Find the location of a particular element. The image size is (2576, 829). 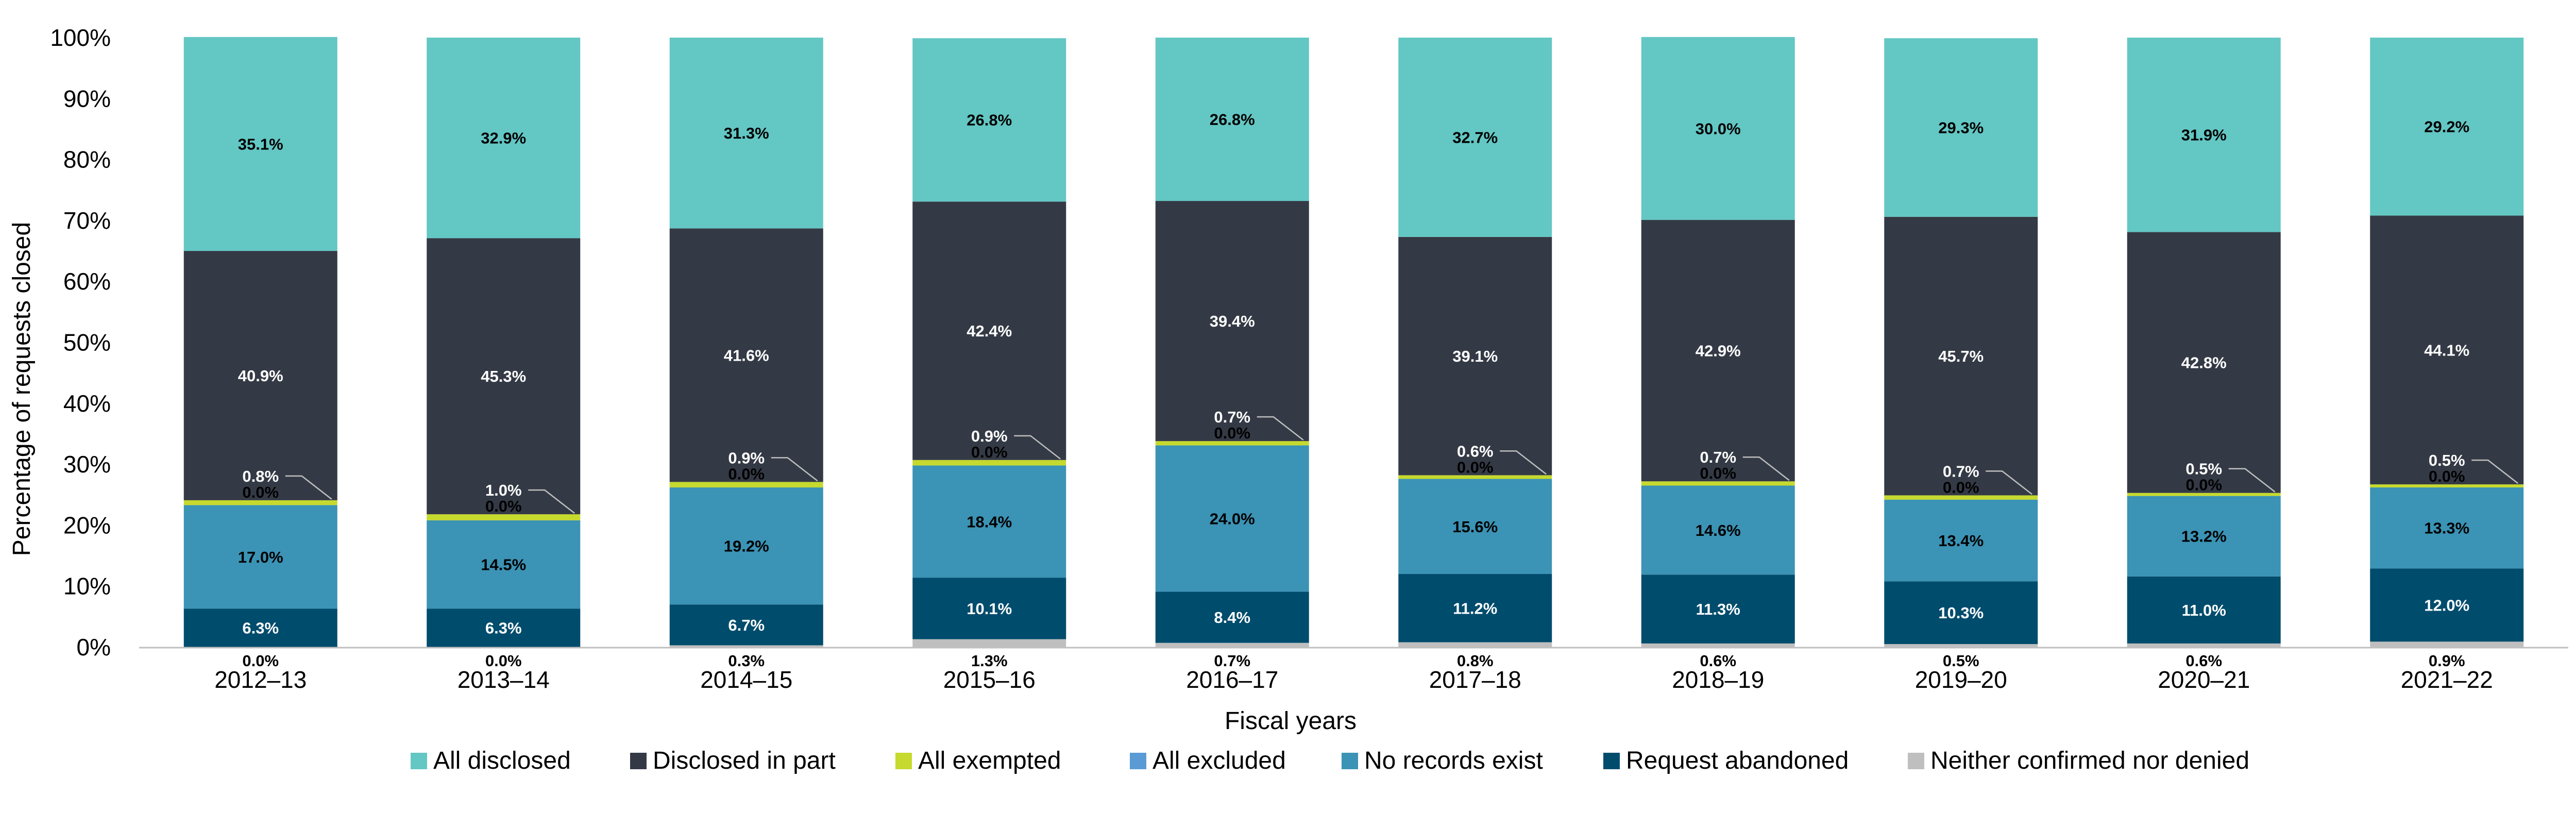

data-label-request-abandoned: 12.0% is located at coordinates (2446, 605).